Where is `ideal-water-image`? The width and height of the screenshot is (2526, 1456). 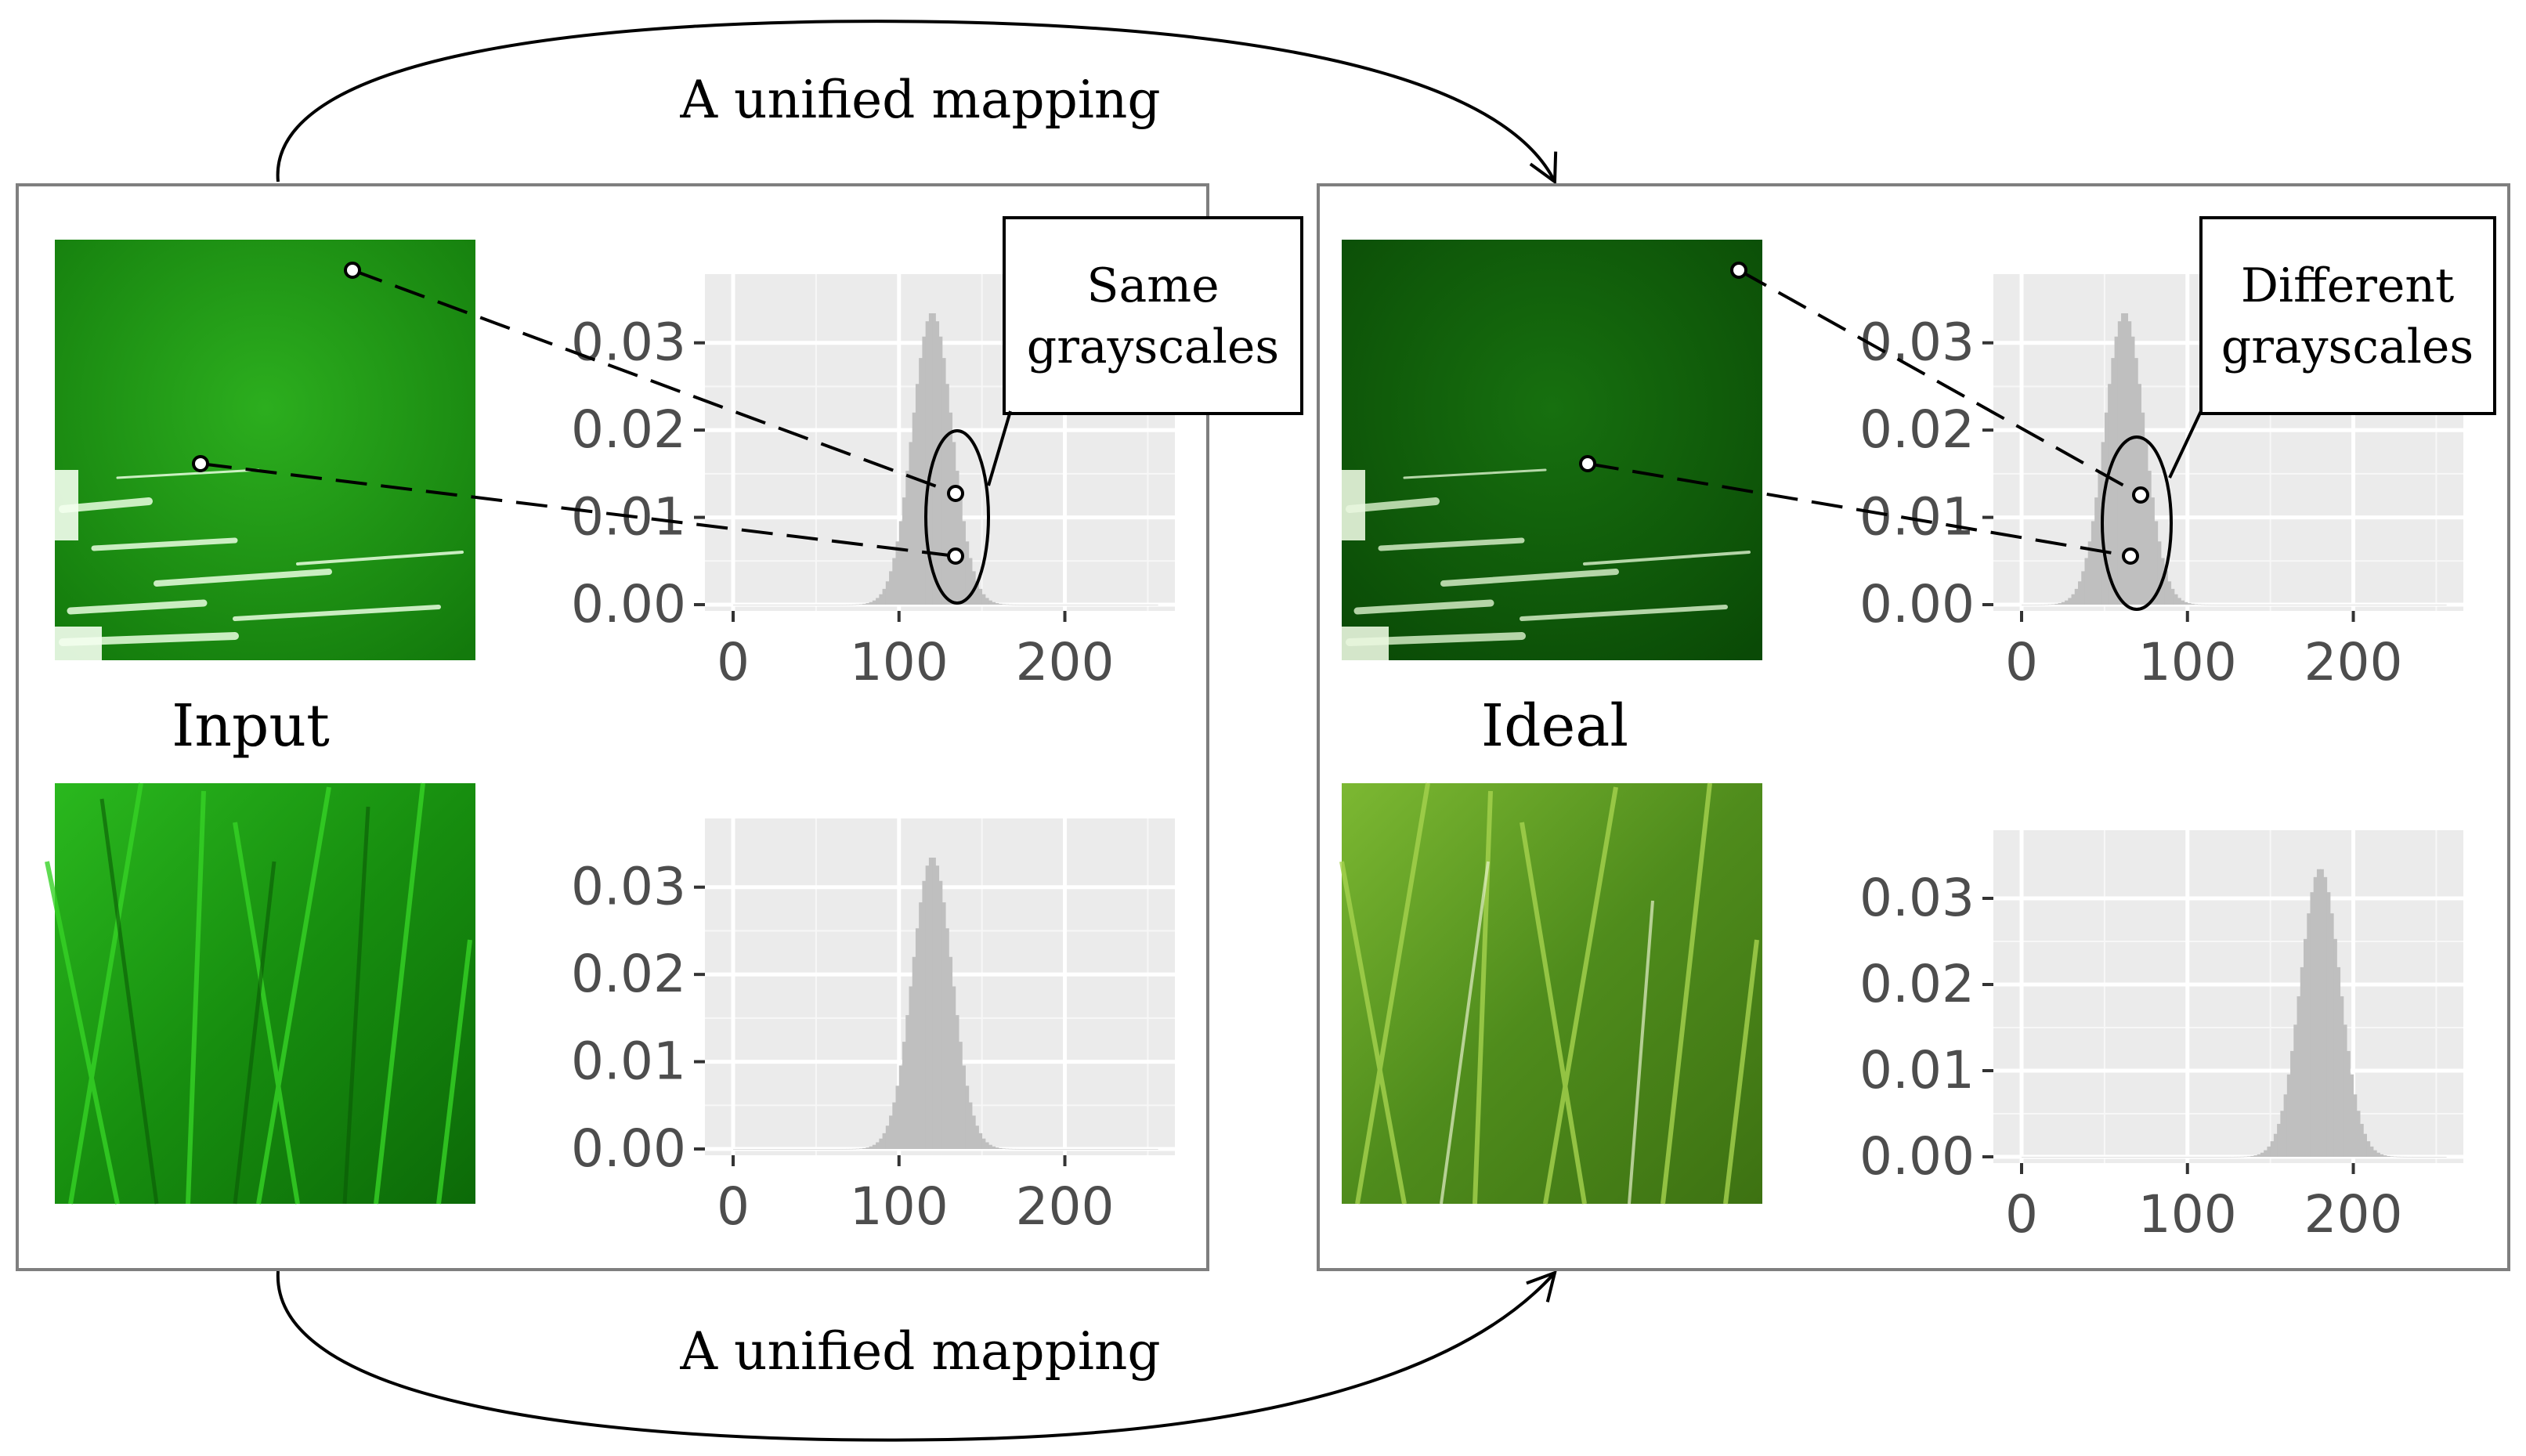
ideal-water-image is located at coordinates (1552, 450).